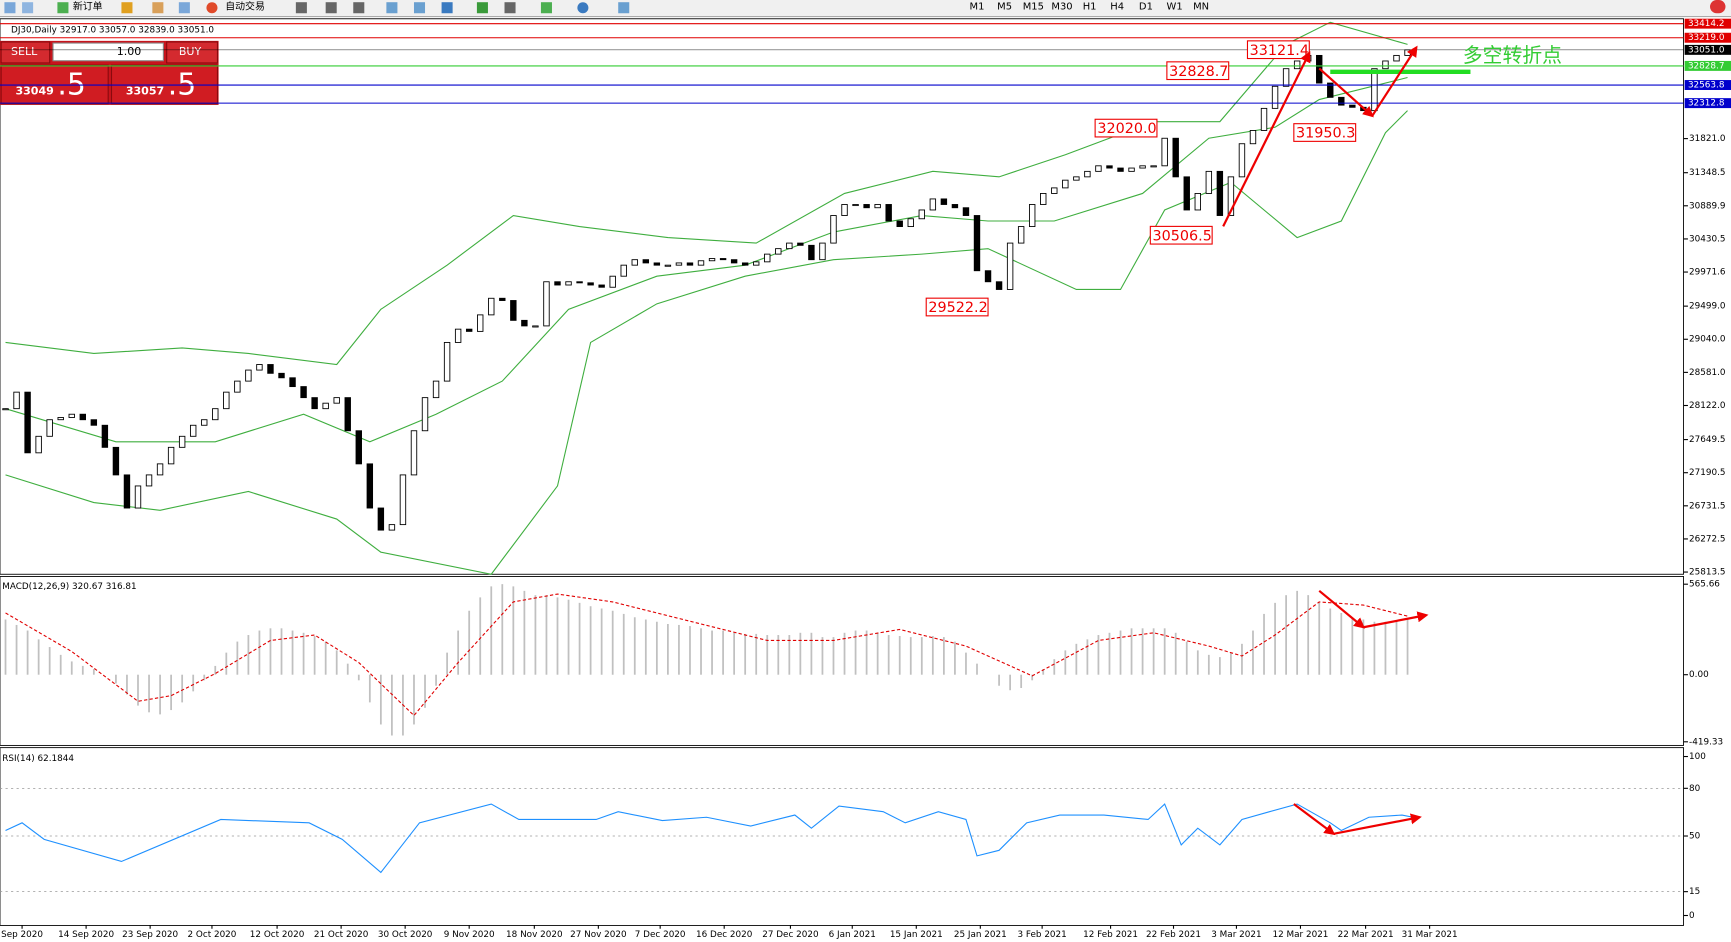  What do you see at coordinates (22, 935) in the screenshot?
I see `x-tick-label: Sep 2020` at bounding box center [22, 935].